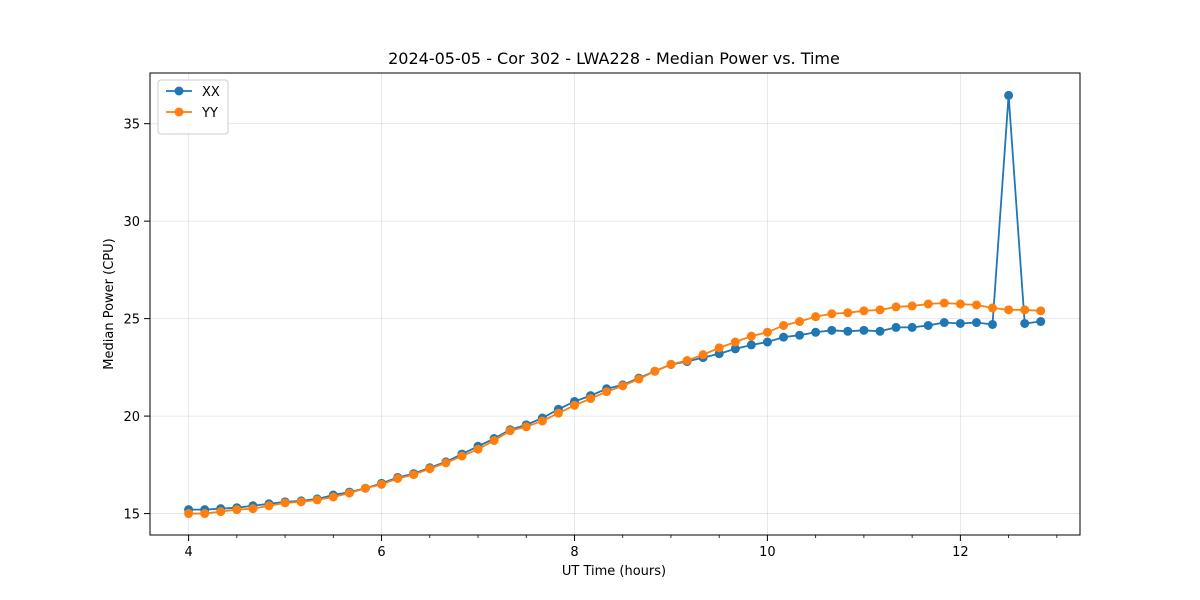 This screenshot has height=600, width=1200. What do you see at coordinates (211, 92) in the screenshot?
I see `legend-xx-label: XX` at bounding box center [211, 92].